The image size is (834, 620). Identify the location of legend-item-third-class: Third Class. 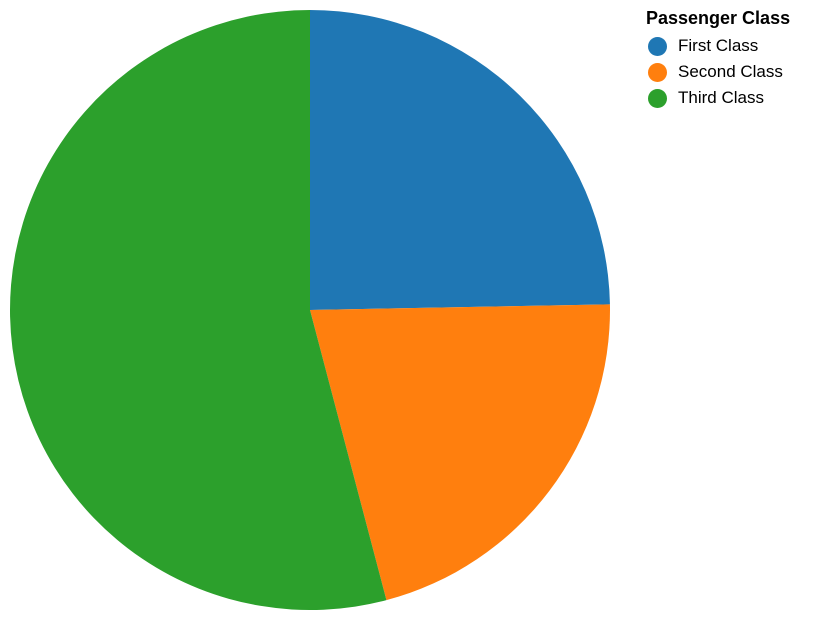
(718, 98).